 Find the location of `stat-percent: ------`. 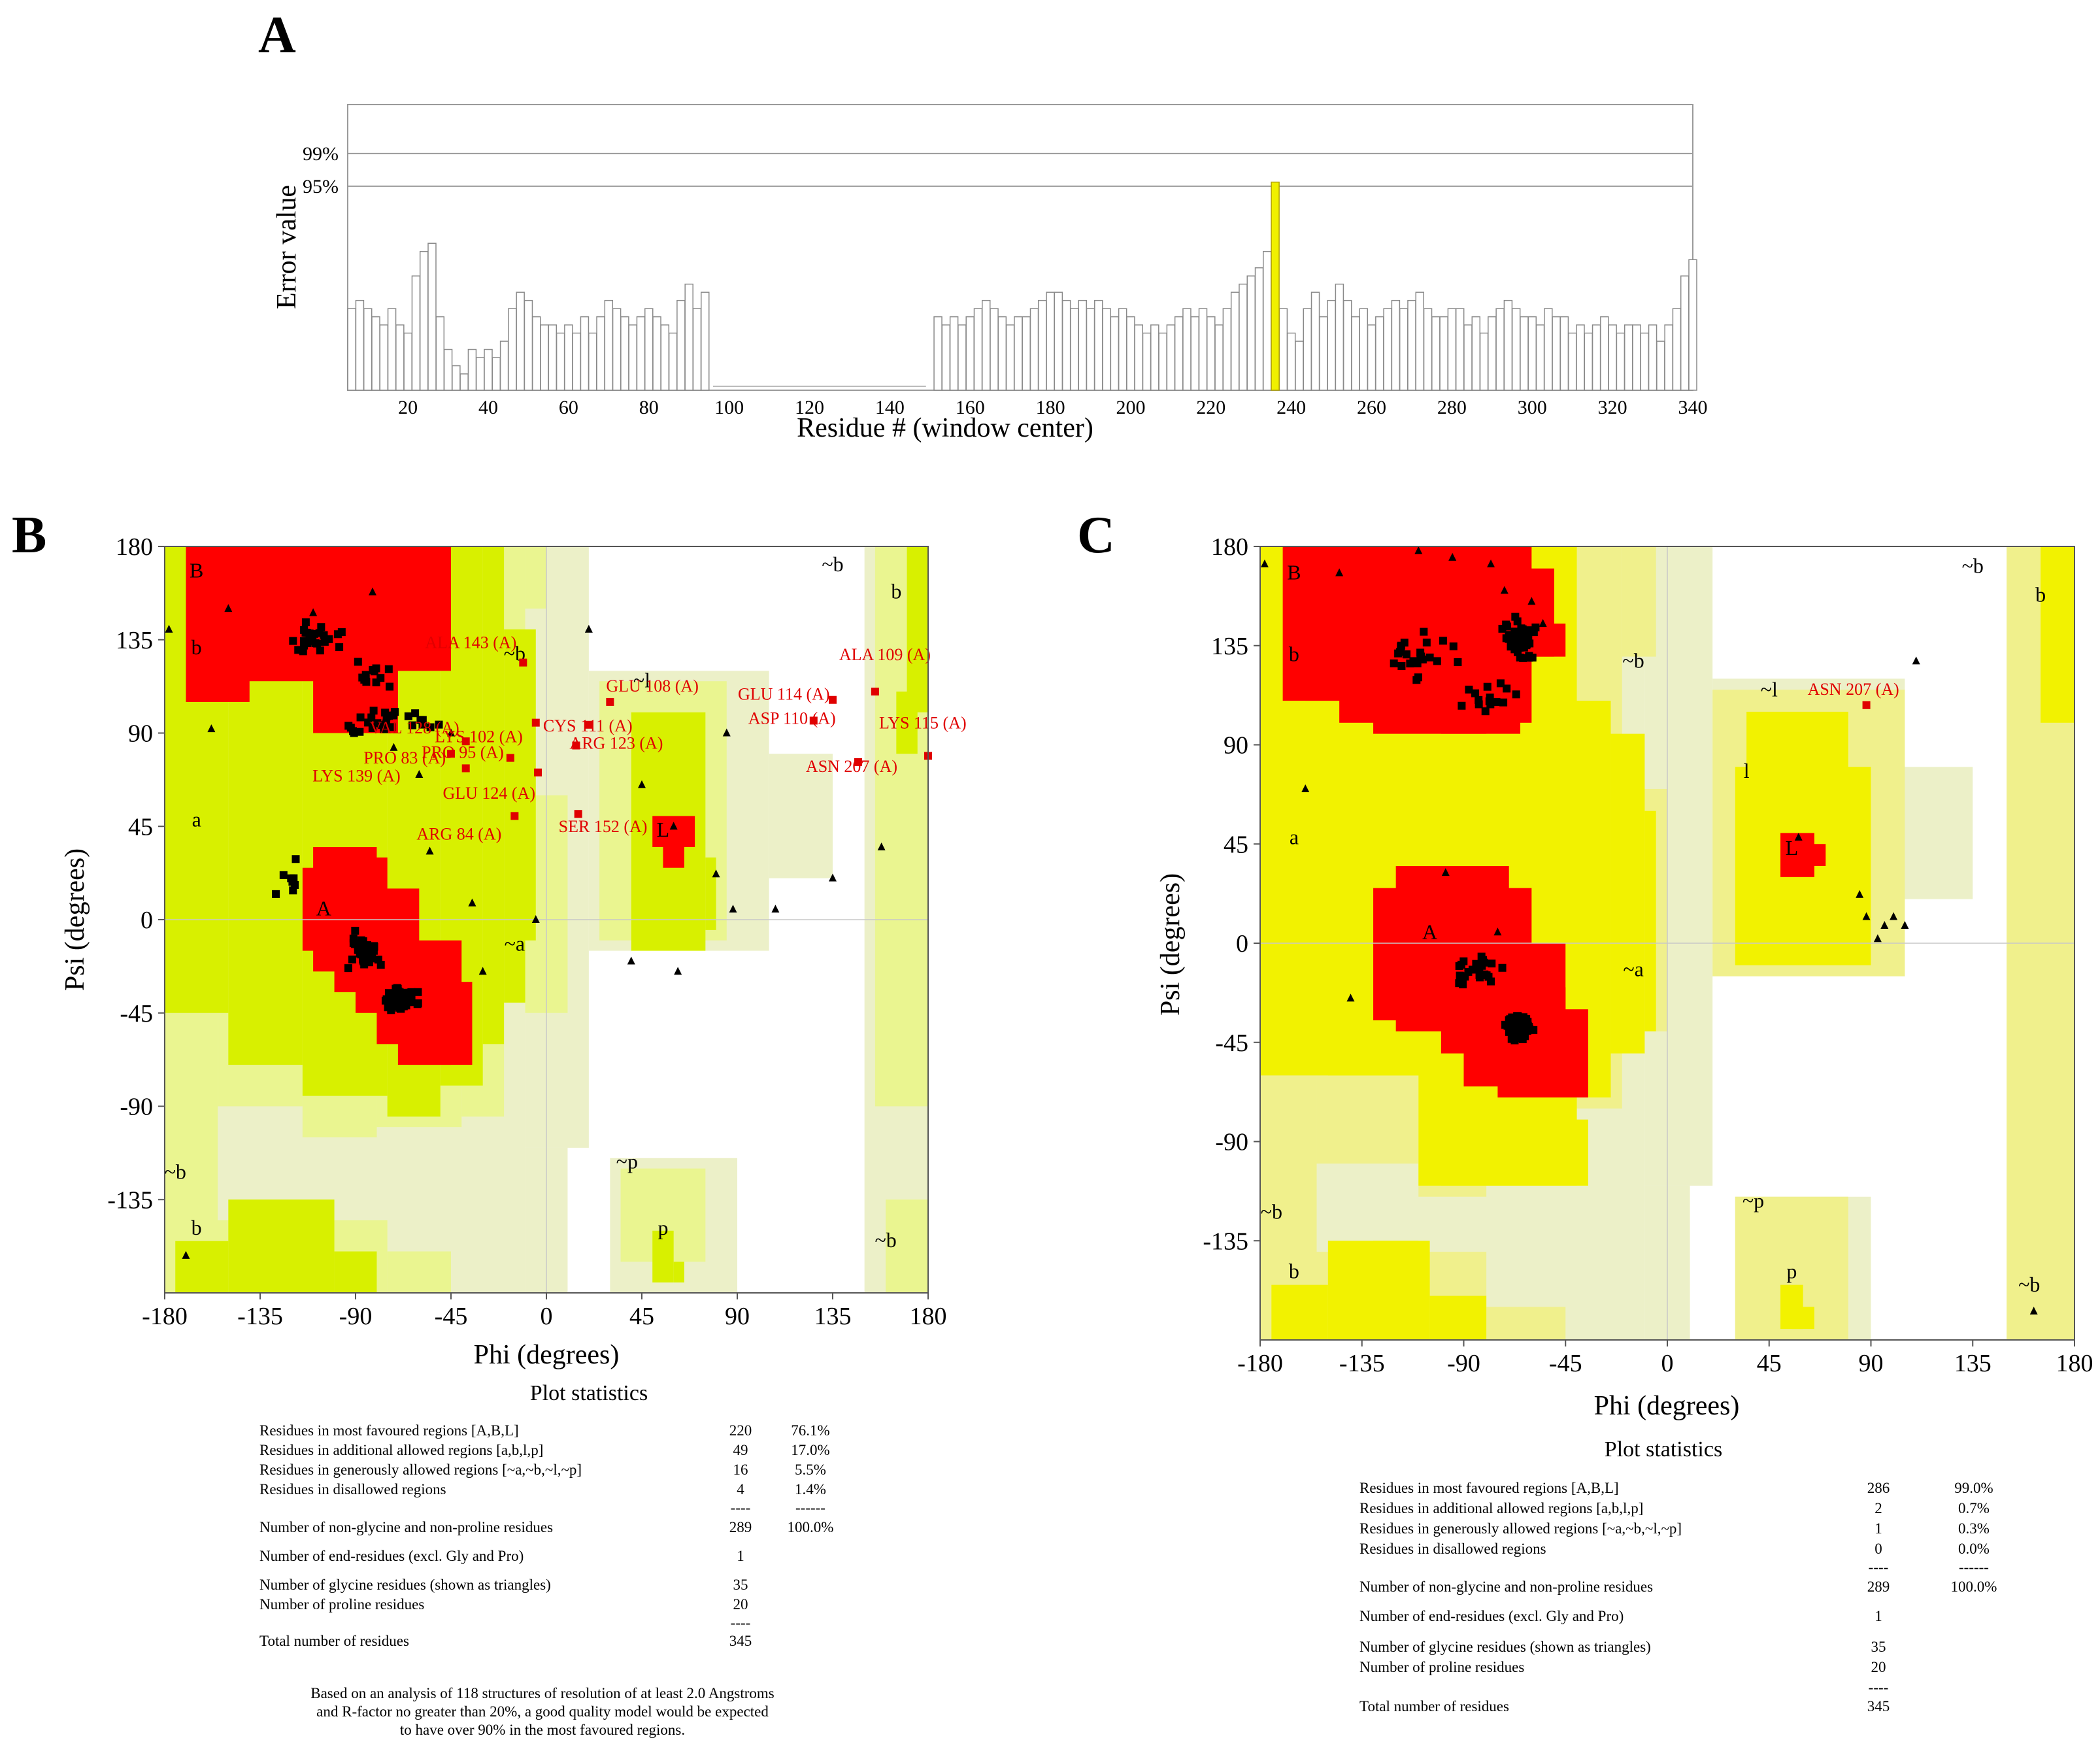

stat-percent: ------ is located at coordinates (810, 1507).